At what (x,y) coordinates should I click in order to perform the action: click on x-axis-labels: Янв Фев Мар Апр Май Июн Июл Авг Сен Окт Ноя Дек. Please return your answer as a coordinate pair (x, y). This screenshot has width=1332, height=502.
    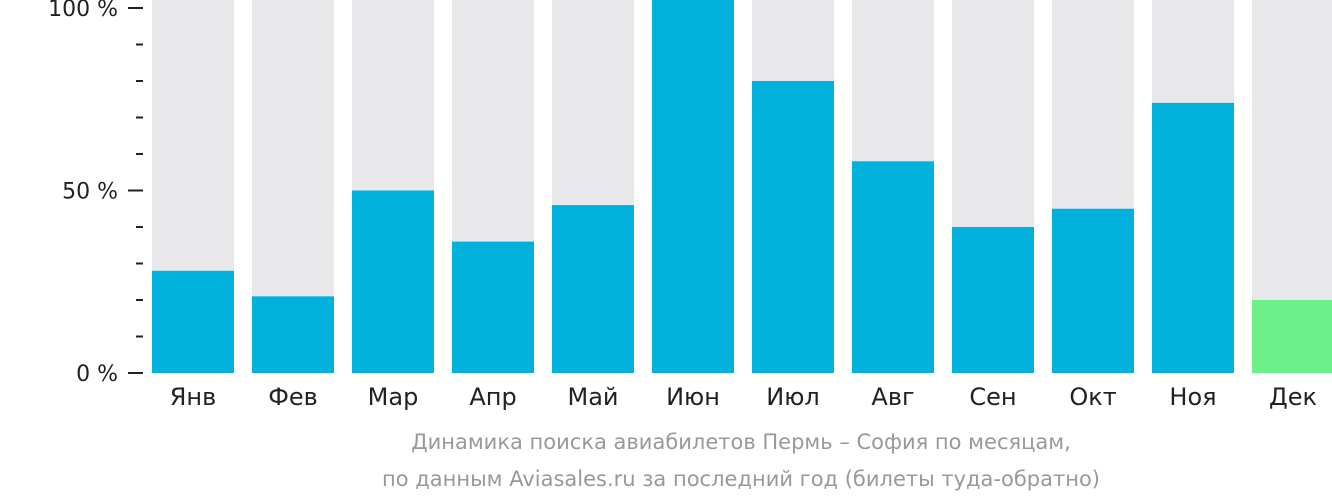
    Looking at the image, I should click on (743, 397).